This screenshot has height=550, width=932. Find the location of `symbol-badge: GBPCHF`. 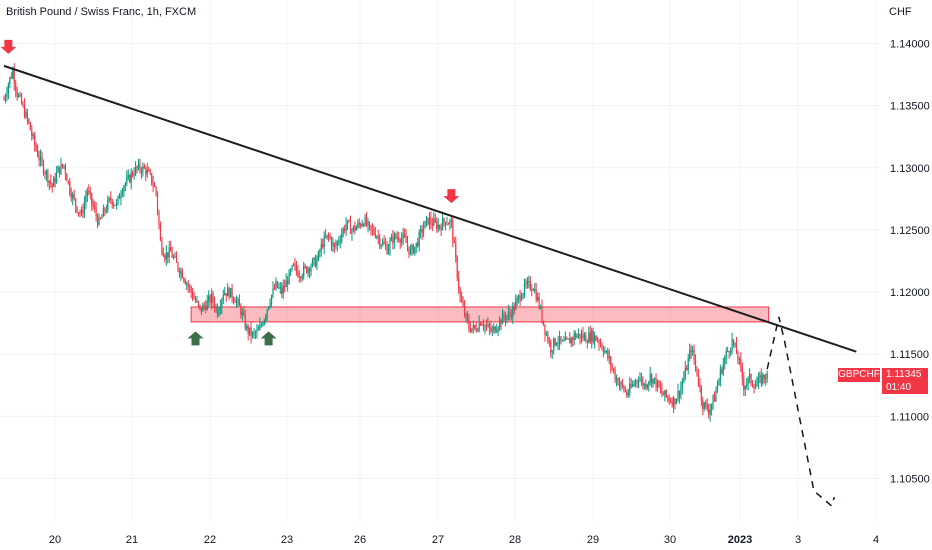

symbol-badge: GBPCHF is located at coordinates (859, 375).